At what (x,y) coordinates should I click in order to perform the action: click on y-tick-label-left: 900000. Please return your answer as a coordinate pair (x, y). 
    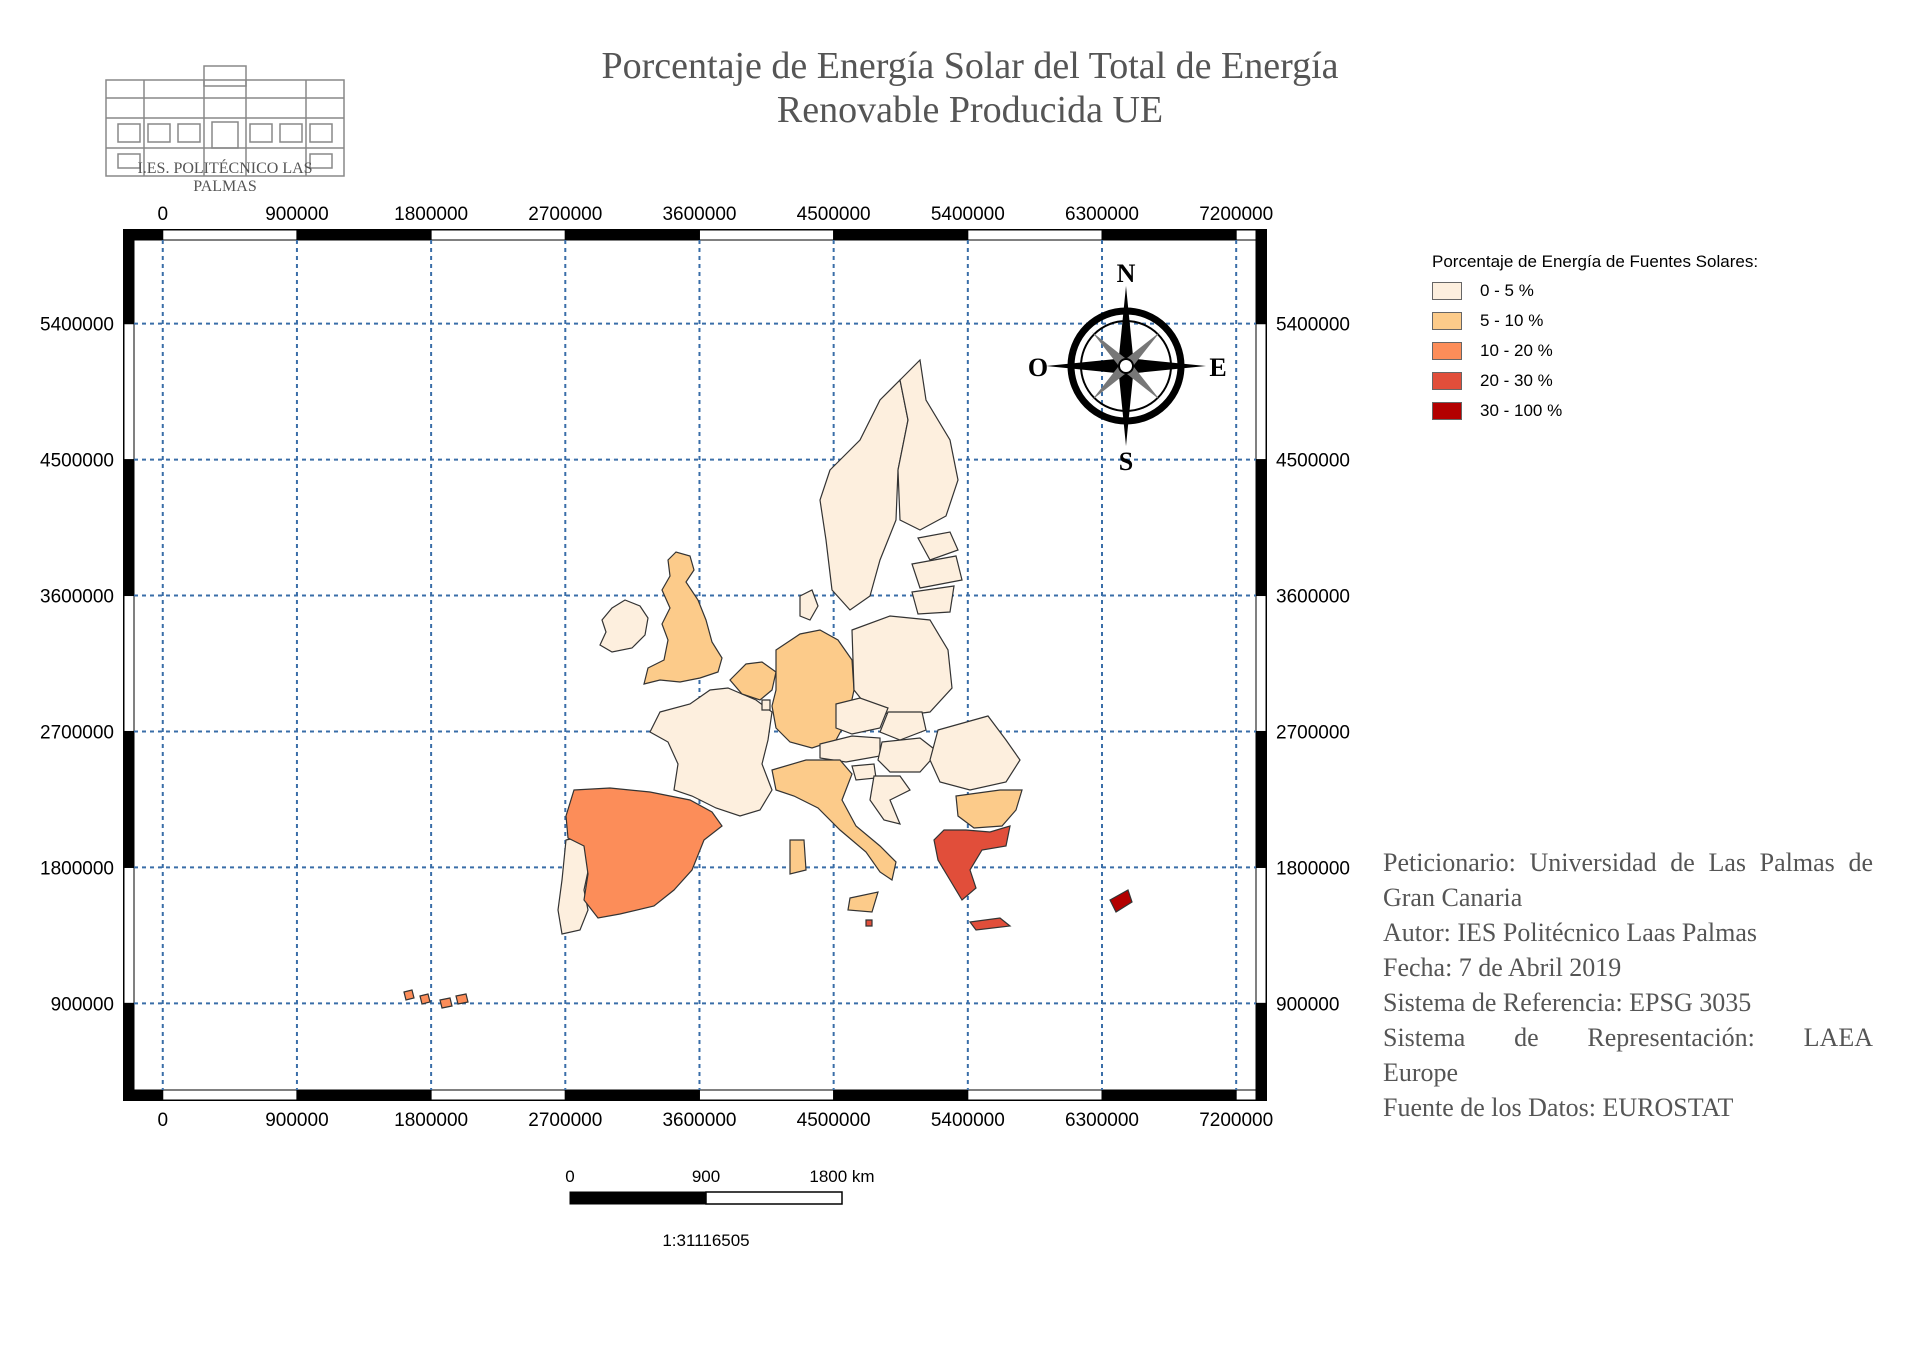
    Looking at the image, I should click on (82, 1004).